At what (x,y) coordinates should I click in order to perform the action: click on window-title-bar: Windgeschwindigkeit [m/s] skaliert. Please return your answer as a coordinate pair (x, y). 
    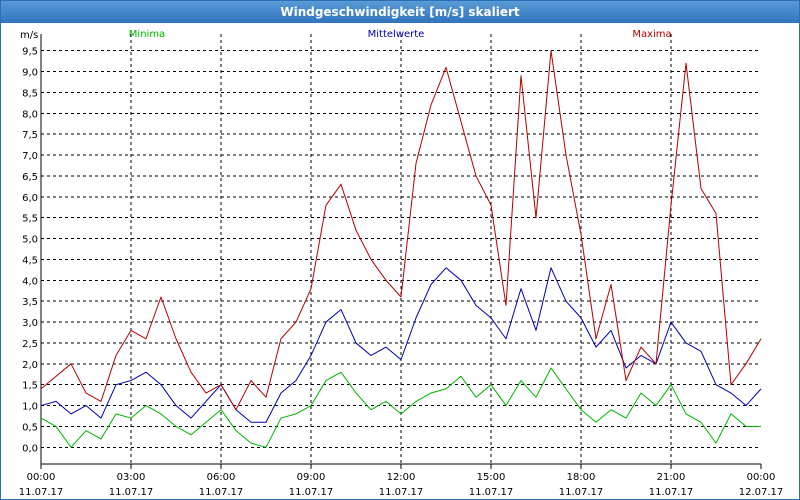
    Looking at the image, I should click on (400, 12).